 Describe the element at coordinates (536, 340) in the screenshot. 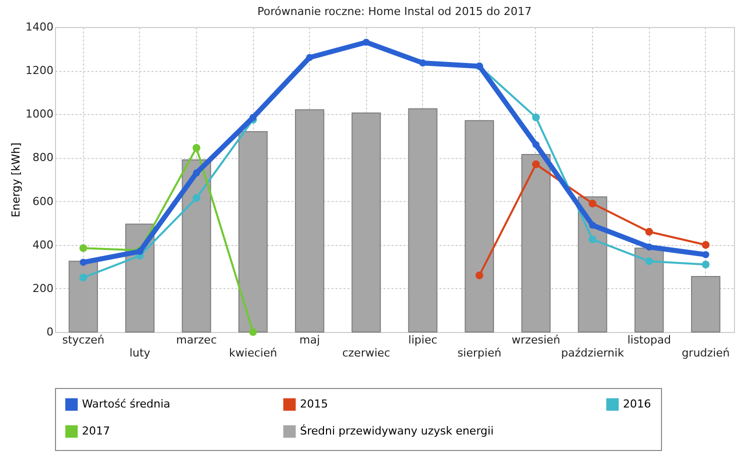

I see `x-tick-label: wrzesień` at that location.